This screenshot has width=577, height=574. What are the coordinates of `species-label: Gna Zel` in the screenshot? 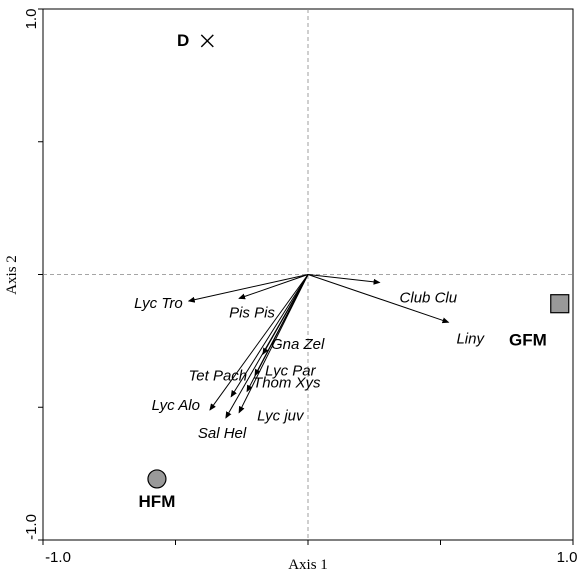 It's located at (298, 344).